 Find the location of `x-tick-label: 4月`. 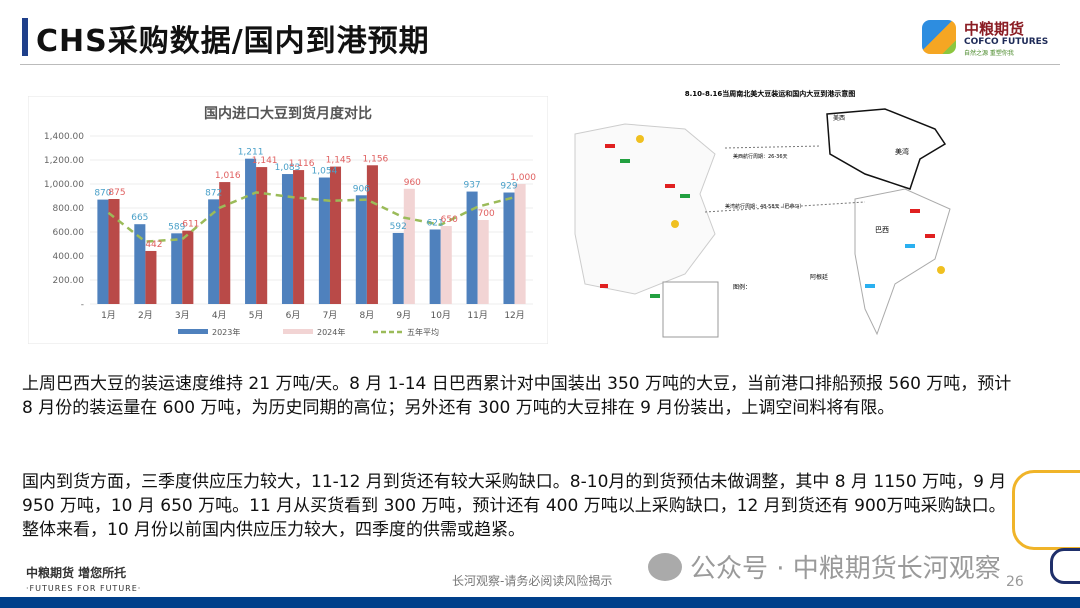

x-tick-label: 4月 is located at coordinates (219, 315).